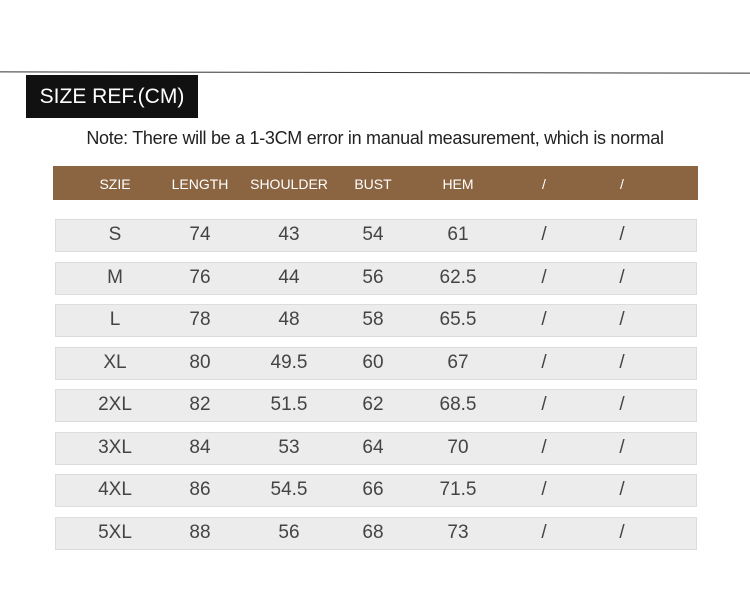 The width and height of the screenshot is (750, 602). Describe the element at coordinates (115, 447) in the screenshot. I see `table-cell: 3XL` at that location.